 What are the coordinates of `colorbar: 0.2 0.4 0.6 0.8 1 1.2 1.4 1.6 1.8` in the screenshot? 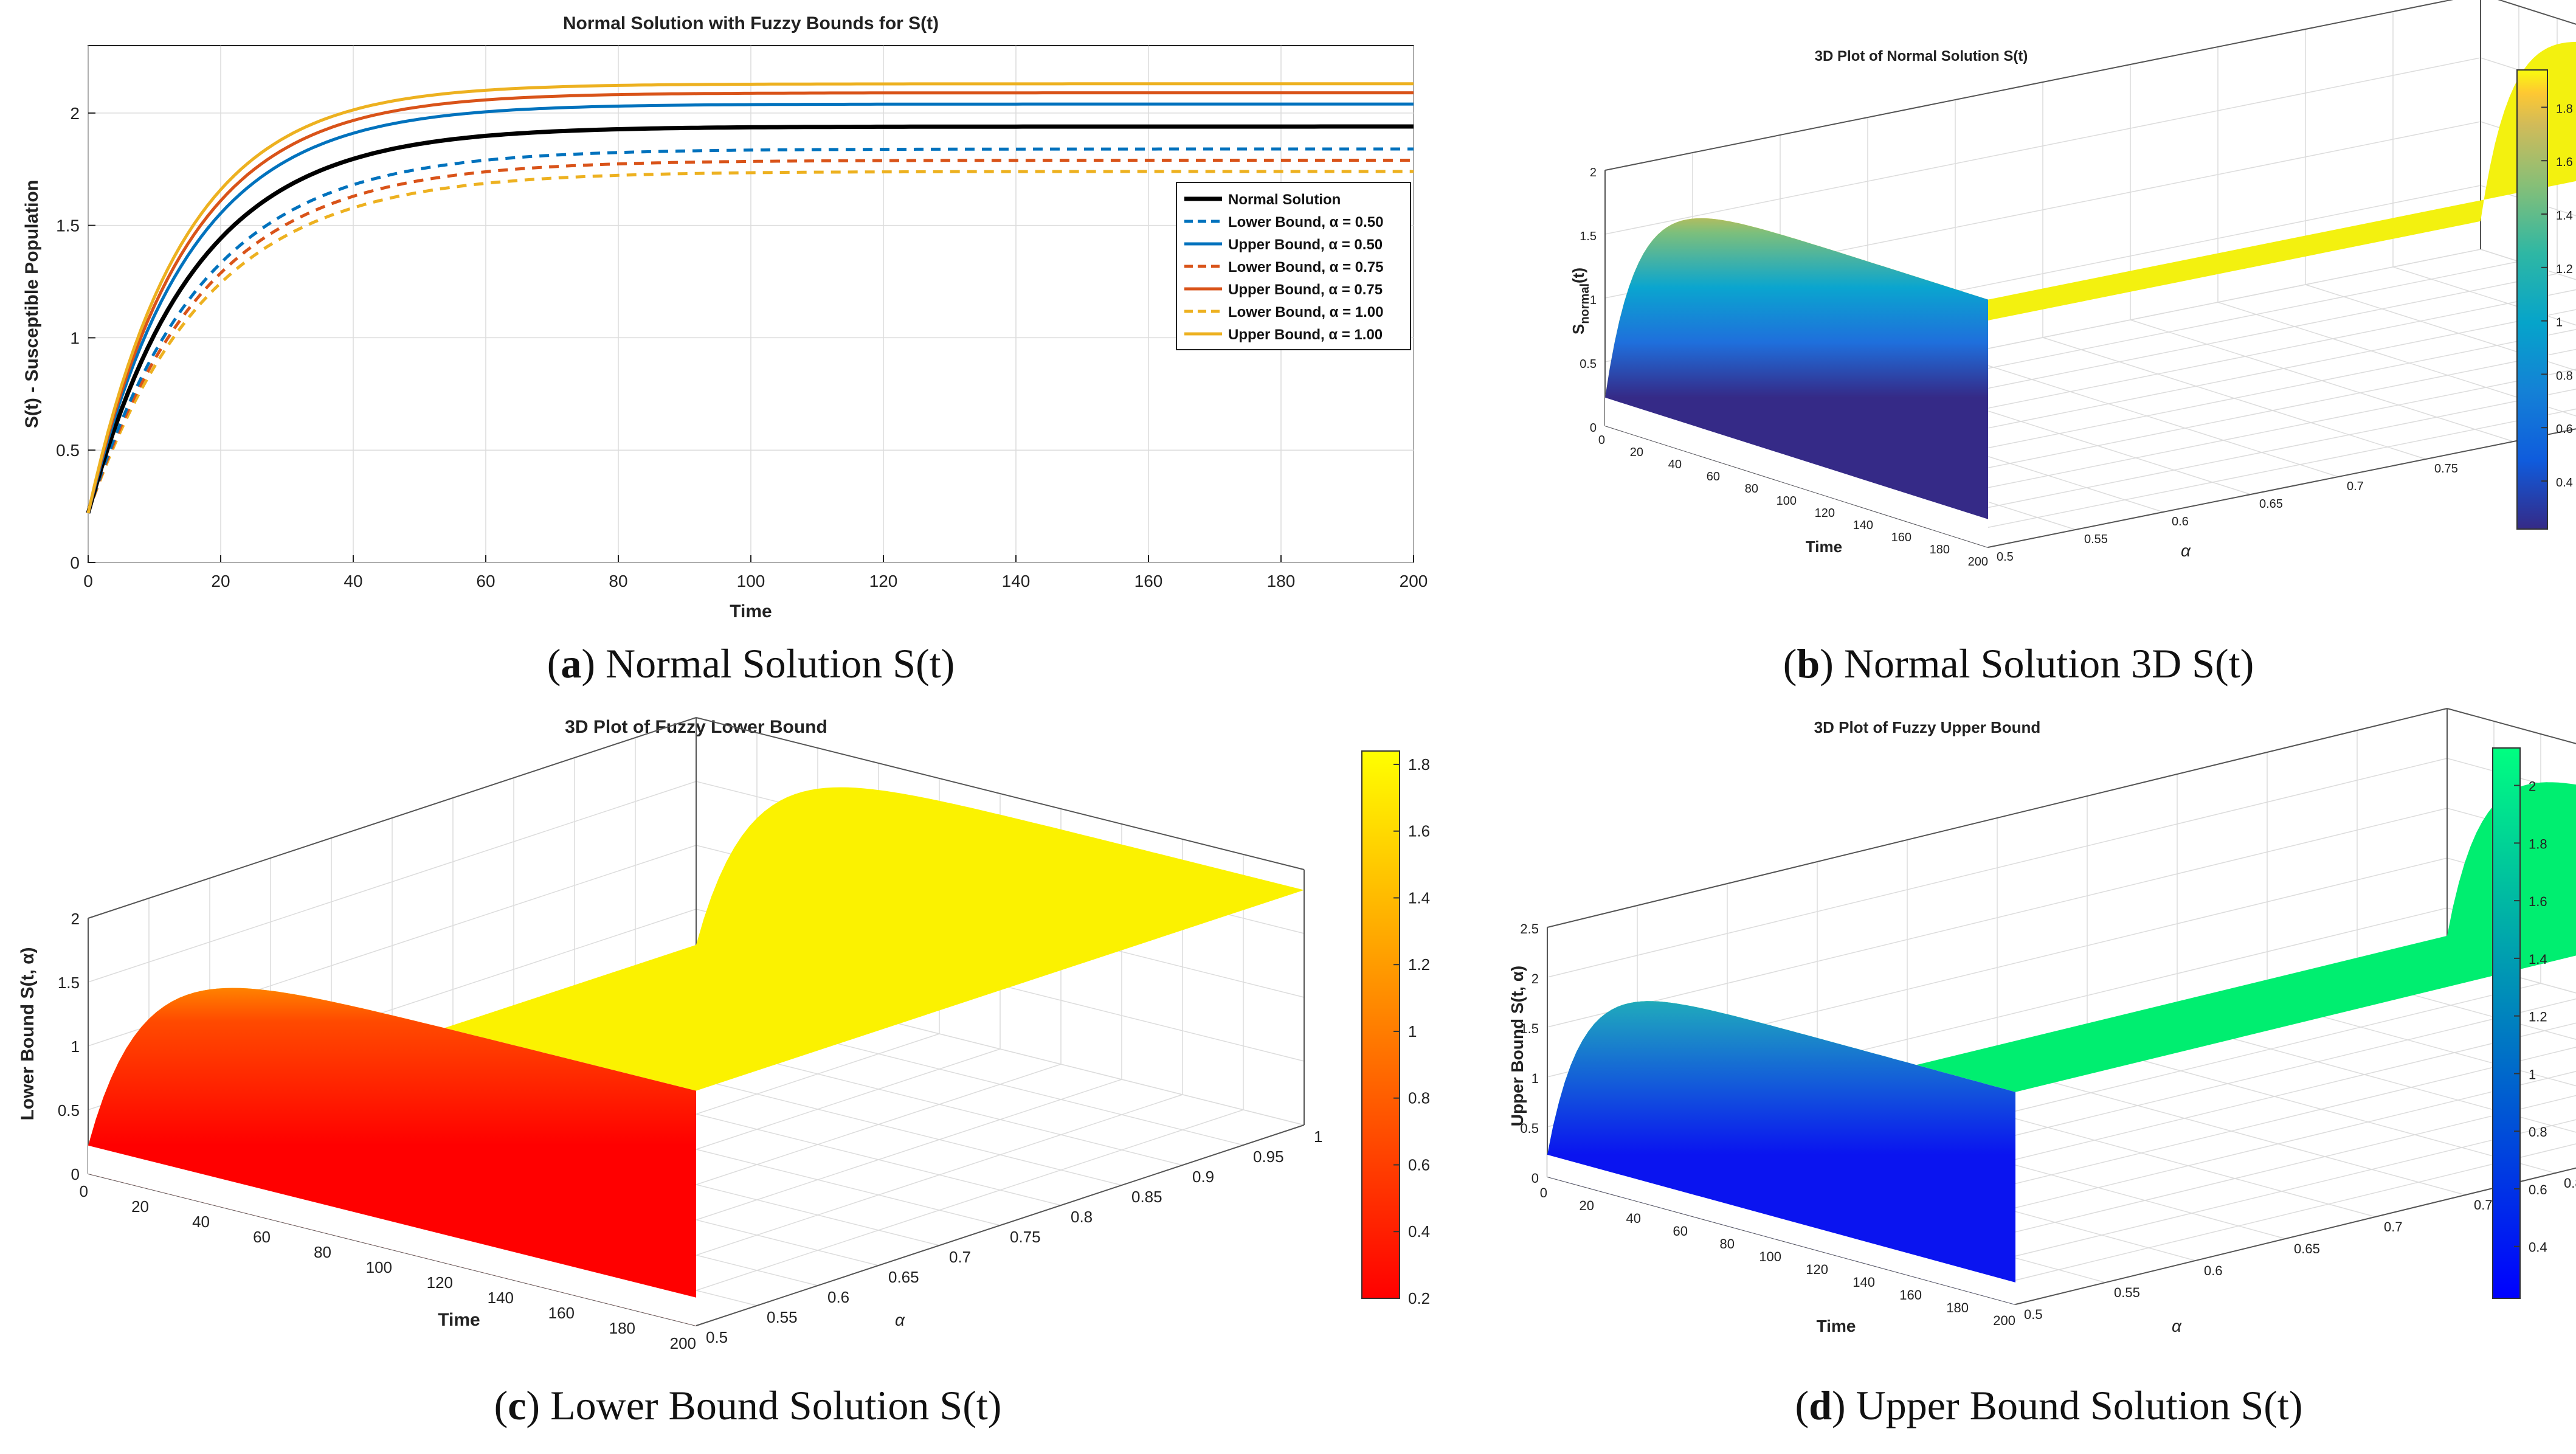 It's located at (1395, 1028).